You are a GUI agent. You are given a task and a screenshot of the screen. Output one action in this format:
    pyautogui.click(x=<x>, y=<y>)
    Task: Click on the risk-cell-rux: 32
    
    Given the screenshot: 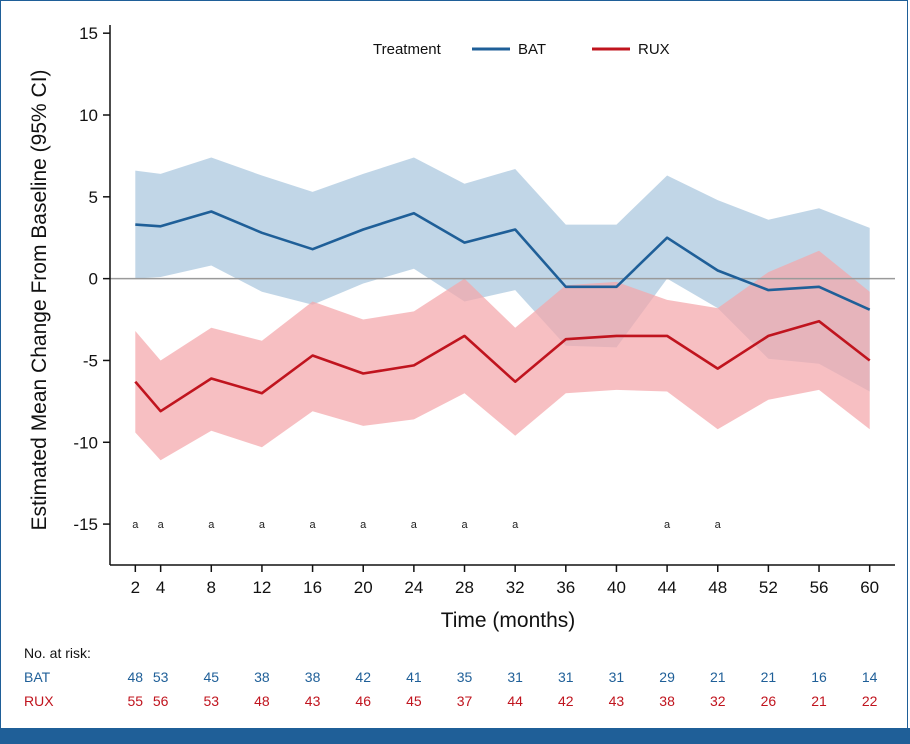 What is the action you would take?
    pyautogui.click(x=717, y=701)
    